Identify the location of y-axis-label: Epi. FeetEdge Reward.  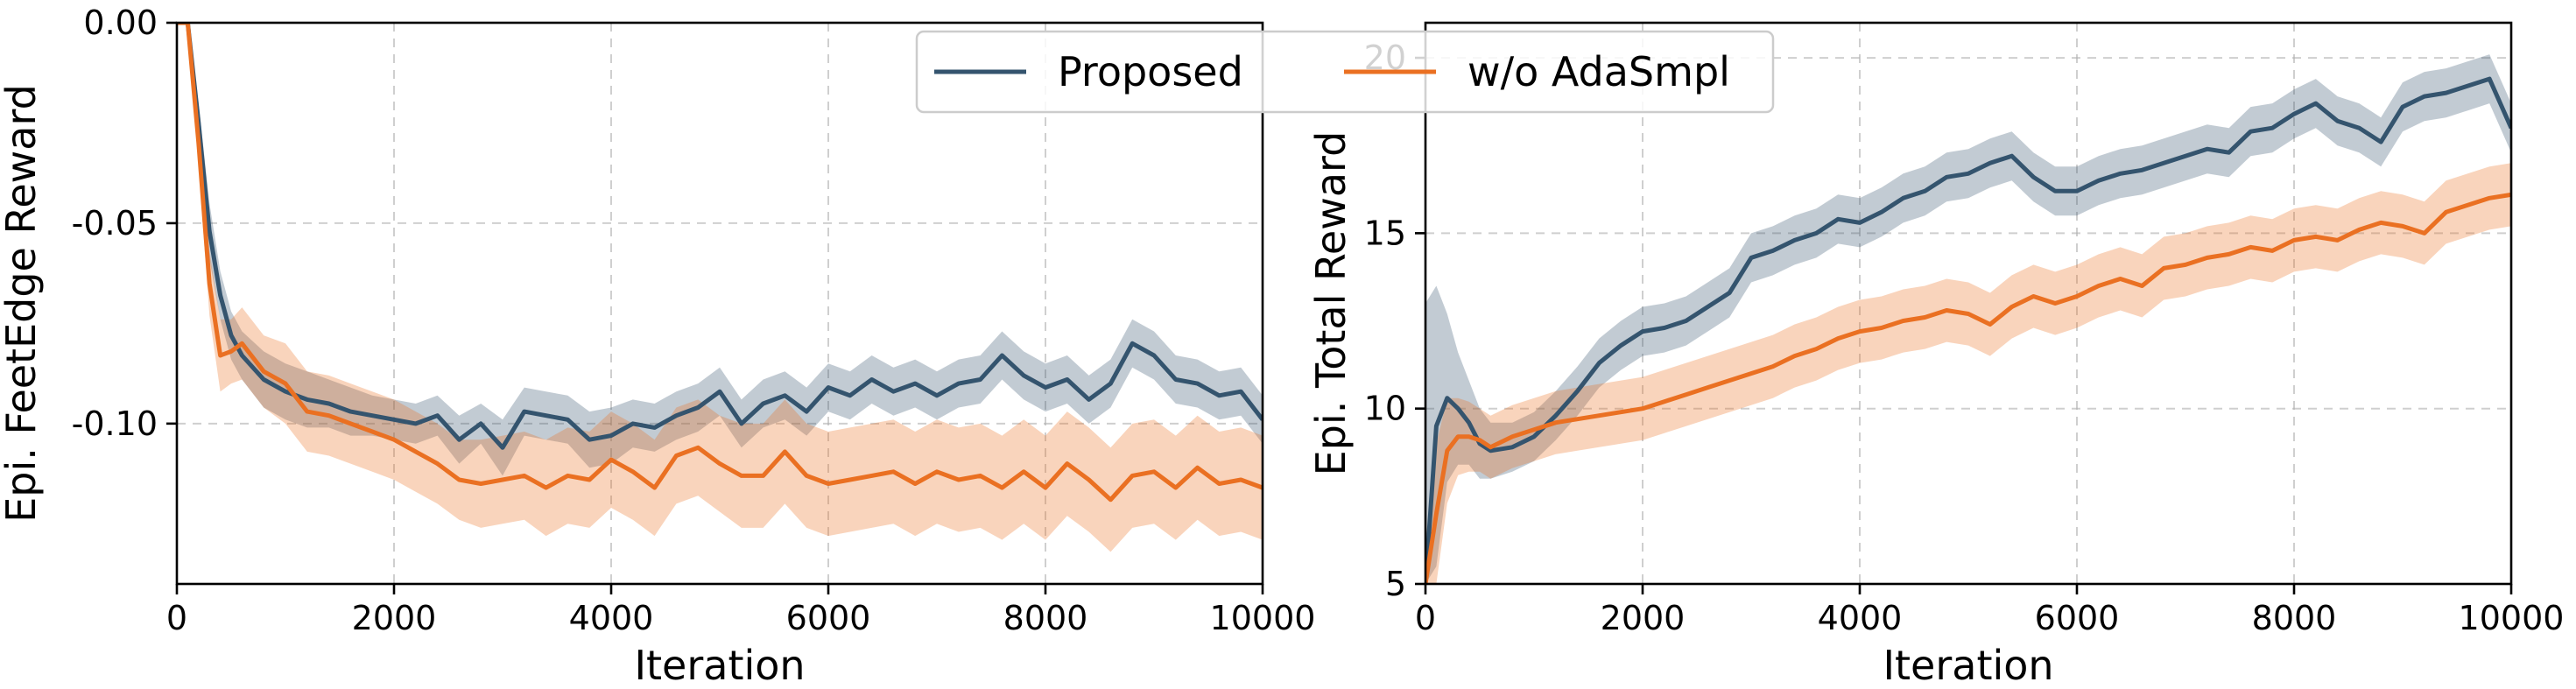
(22, 303).